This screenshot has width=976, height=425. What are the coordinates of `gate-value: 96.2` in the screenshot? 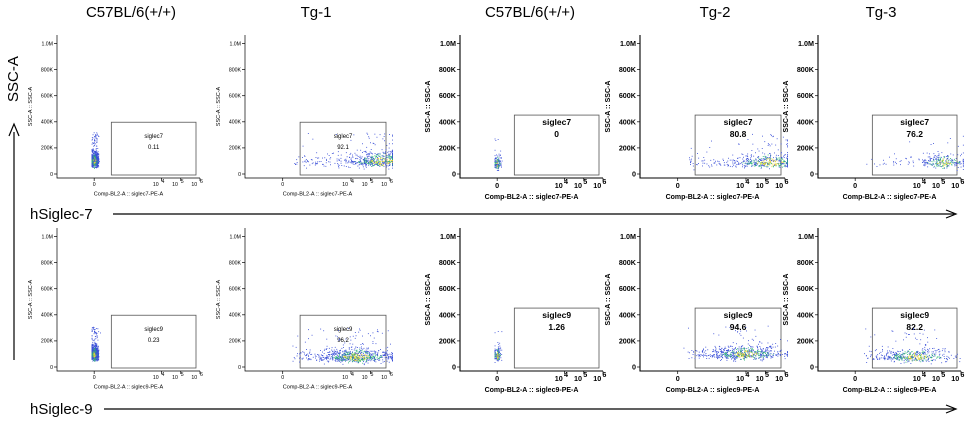 It's located at (343, 341).